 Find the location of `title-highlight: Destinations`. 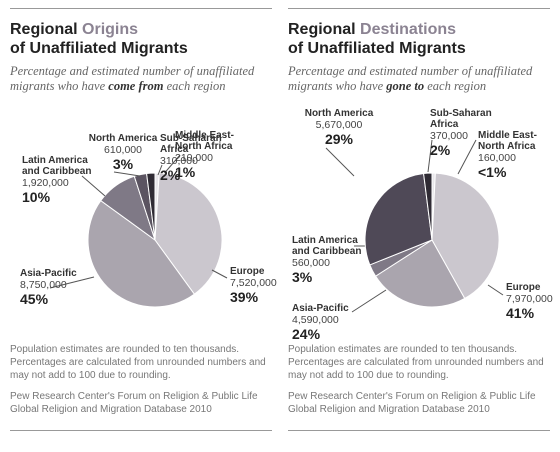

title-highlight: Destinations is located at coordinates (408, 29).